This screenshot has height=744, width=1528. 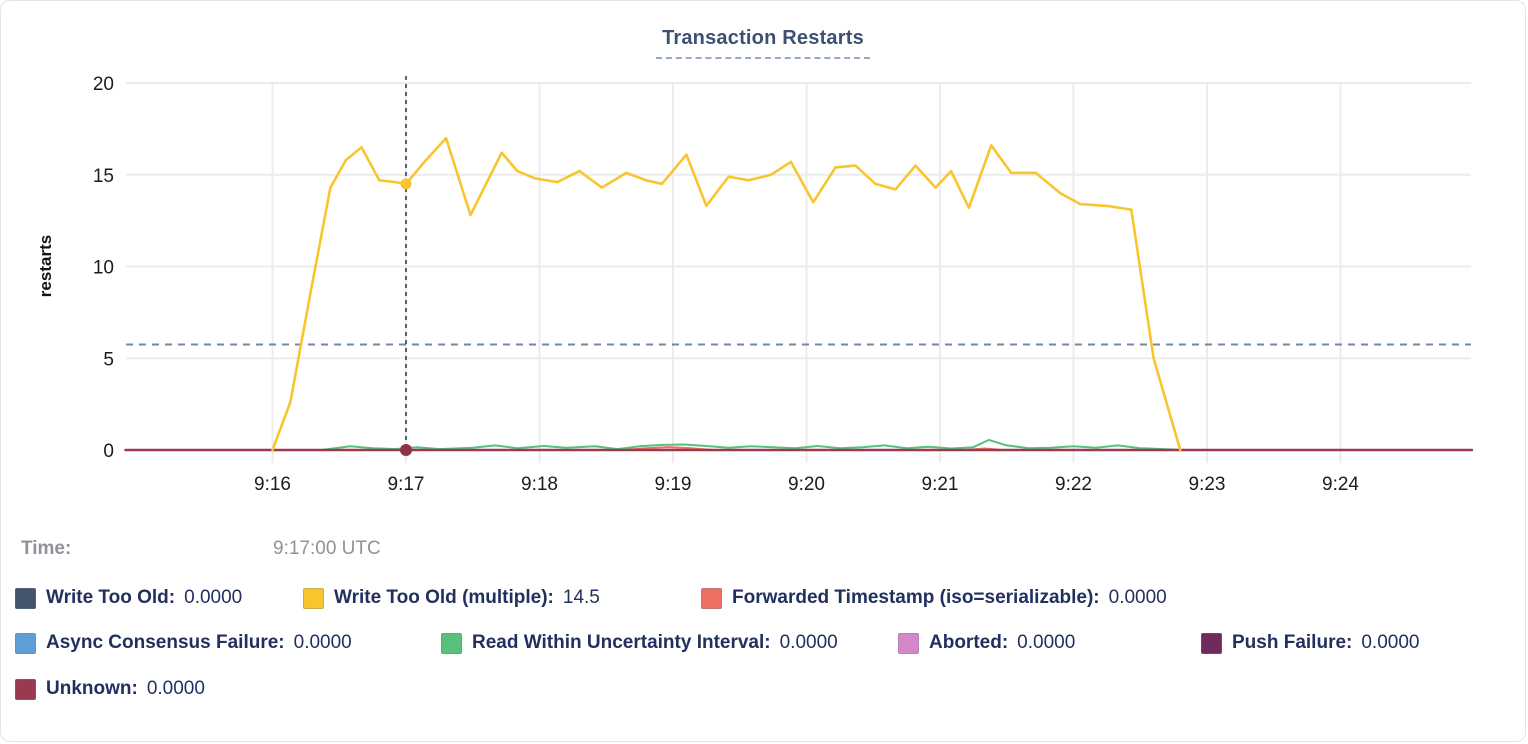 I want to click on legend-label: Read Within Uncertainty Interval:, so click(x=621, y=642).